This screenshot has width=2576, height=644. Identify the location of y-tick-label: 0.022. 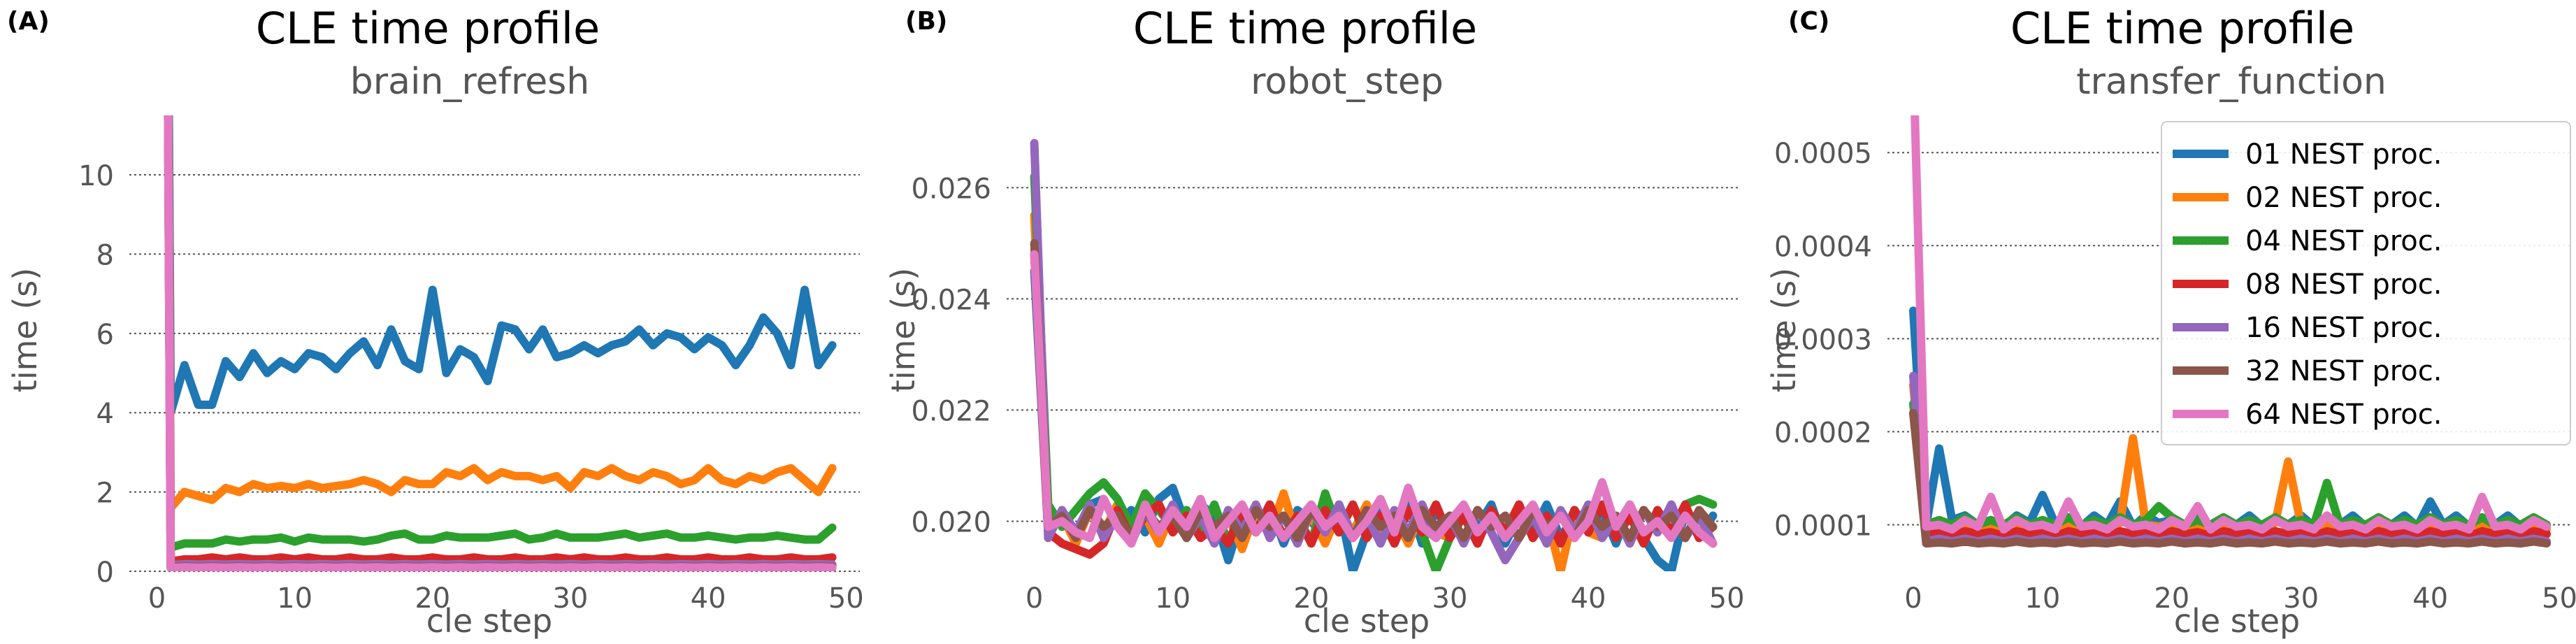
(951, 411).